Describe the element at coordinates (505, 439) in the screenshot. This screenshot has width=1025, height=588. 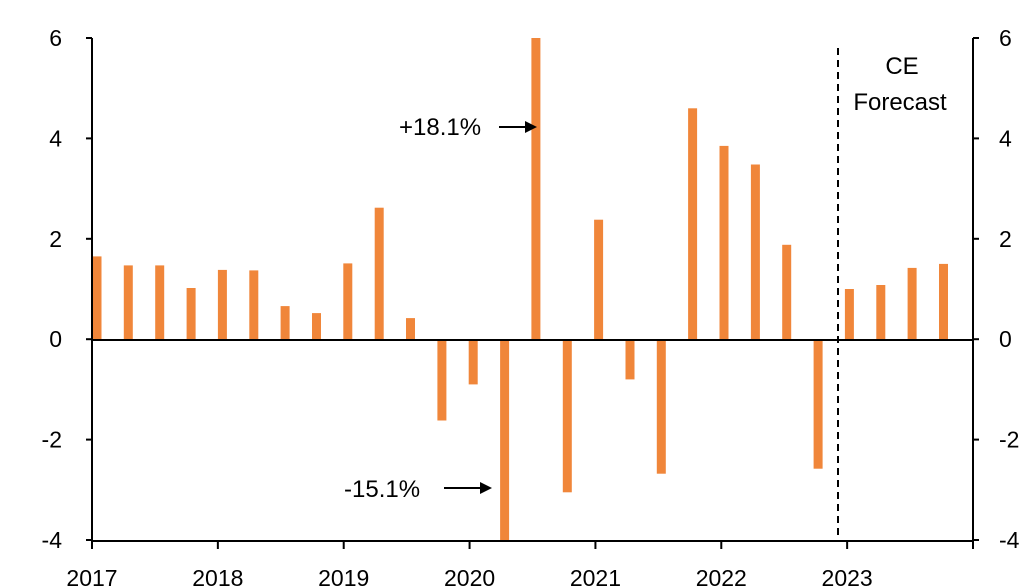
I see `bar-2020-q2` at that location.